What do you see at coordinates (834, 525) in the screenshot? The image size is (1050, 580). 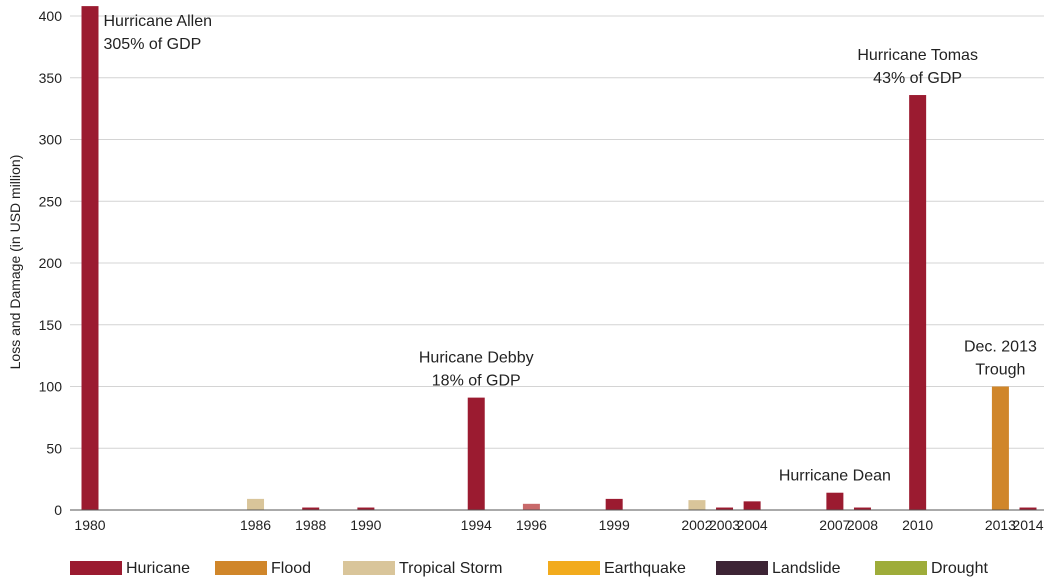 I see `x-tick-label: 2007` at bounding box center [834, 525].